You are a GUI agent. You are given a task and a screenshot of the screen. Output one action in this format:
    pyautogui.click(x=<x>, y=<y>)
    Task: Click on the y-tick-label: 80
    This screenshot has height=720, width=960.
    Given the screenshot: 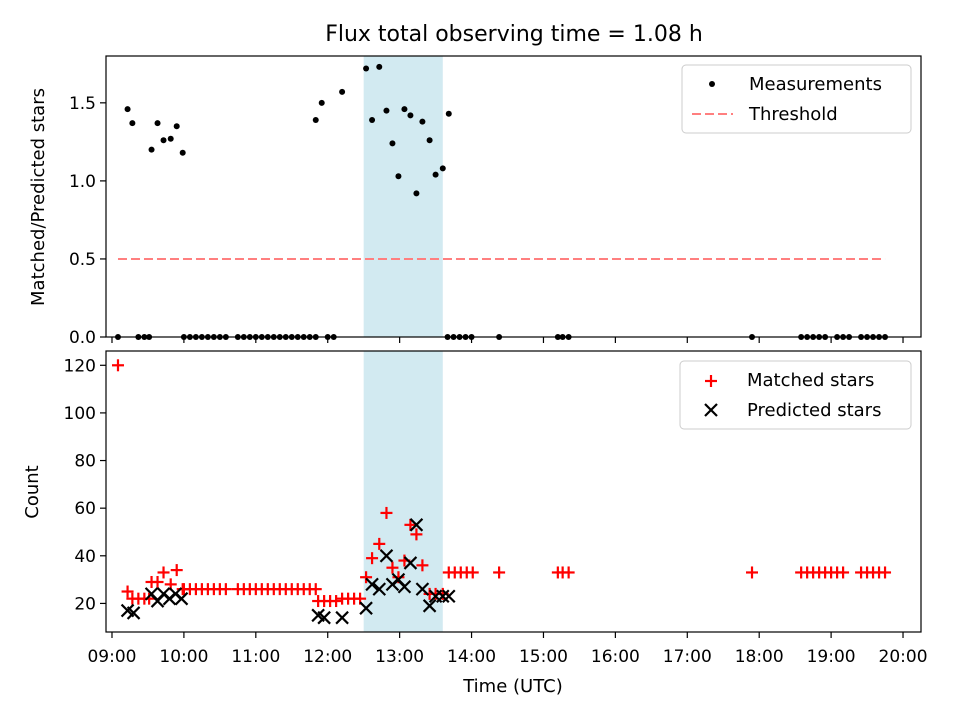 What is the action you would take?
    pyautogui.click(x=85, y=462)
    